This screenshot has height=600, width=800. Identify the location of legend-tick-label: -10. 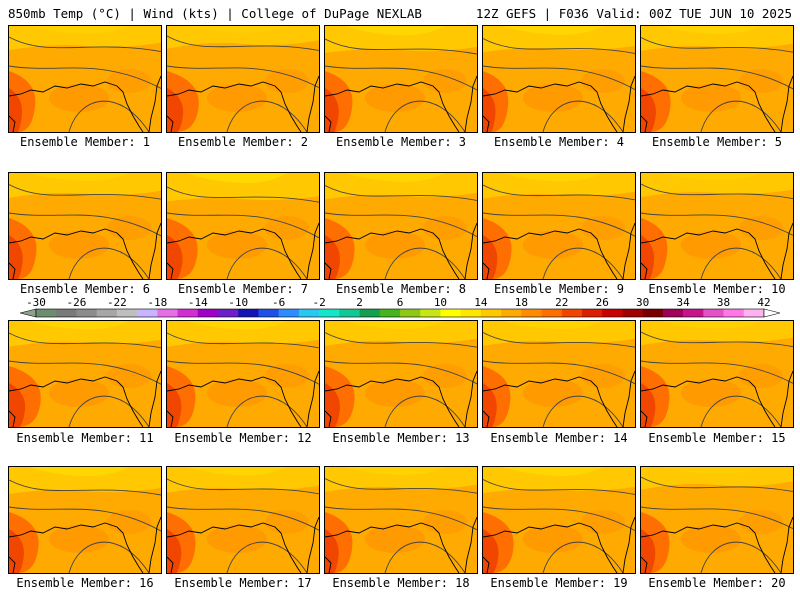
(238, 302).